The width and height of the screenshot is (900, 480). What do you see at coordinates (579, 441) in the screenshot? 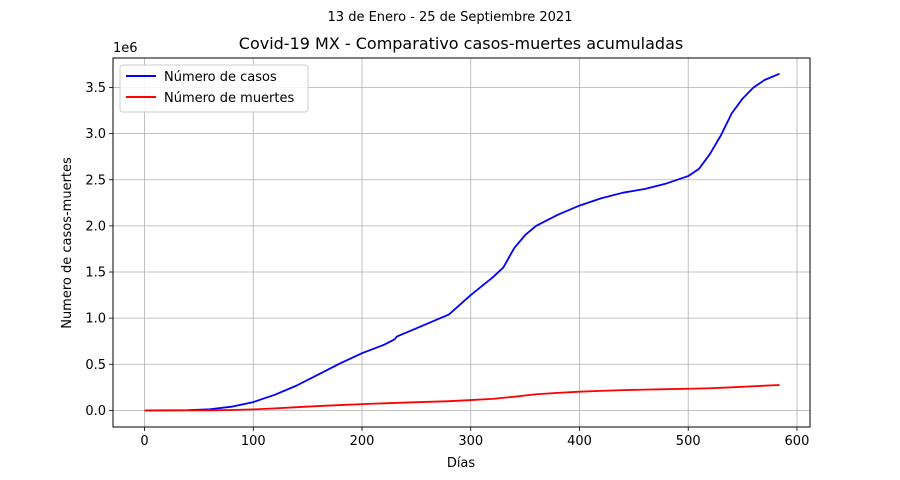
I see `x-tick-label: 400` at bounding box center [579, 441].